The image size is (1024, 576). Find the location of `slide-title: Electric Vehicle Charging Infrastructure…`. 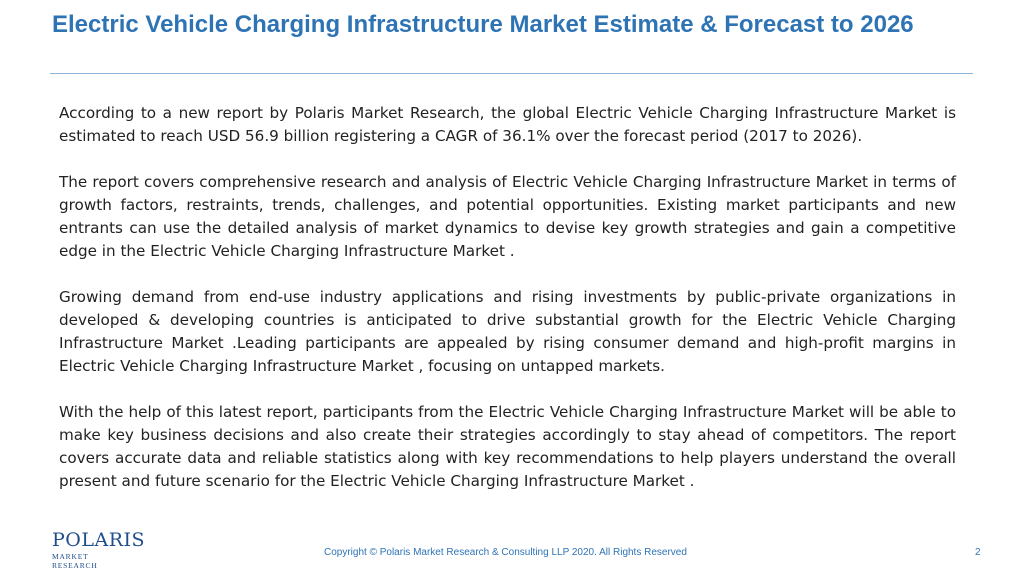

slide-title: Electric Vehicle Charging Infrastructure… is located at coordinates (483, 24).